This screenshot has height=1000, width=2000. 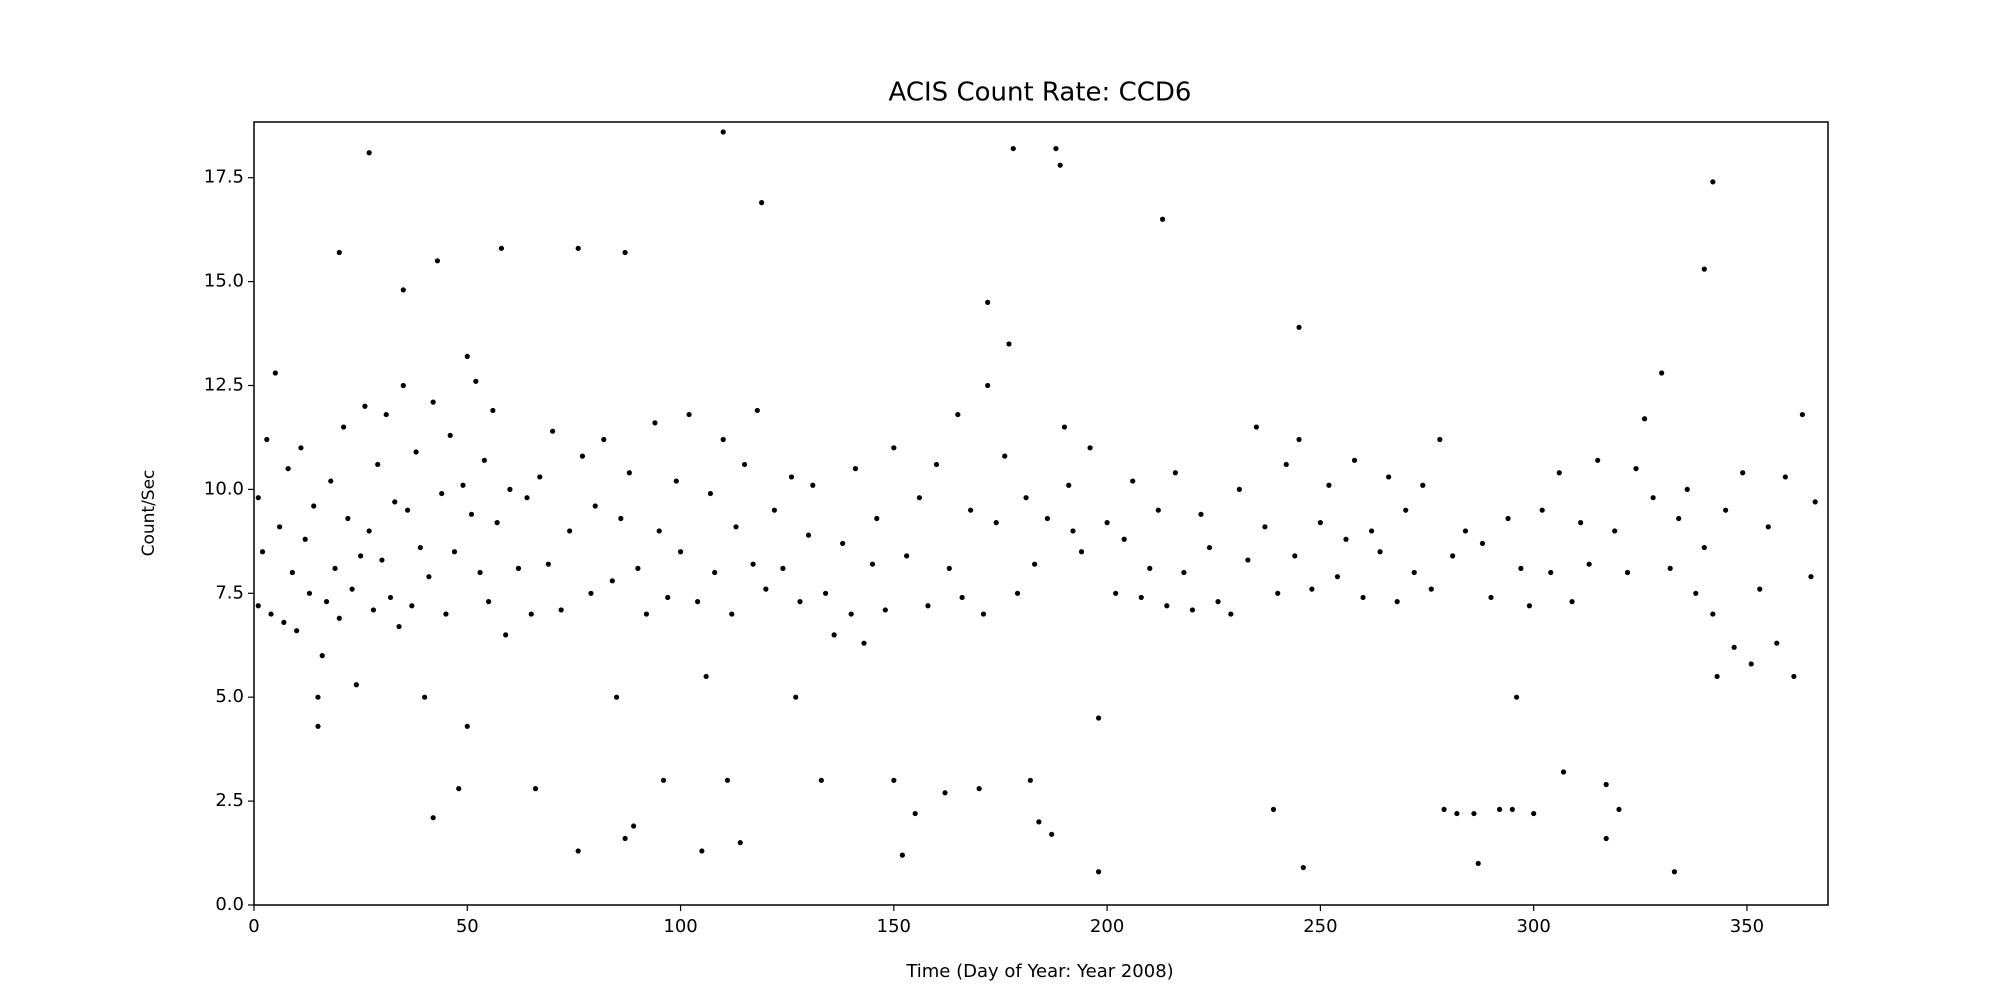 I want to click on chart-title: ACIS Count Rate: CCD6, so click(x=1040, y=93).